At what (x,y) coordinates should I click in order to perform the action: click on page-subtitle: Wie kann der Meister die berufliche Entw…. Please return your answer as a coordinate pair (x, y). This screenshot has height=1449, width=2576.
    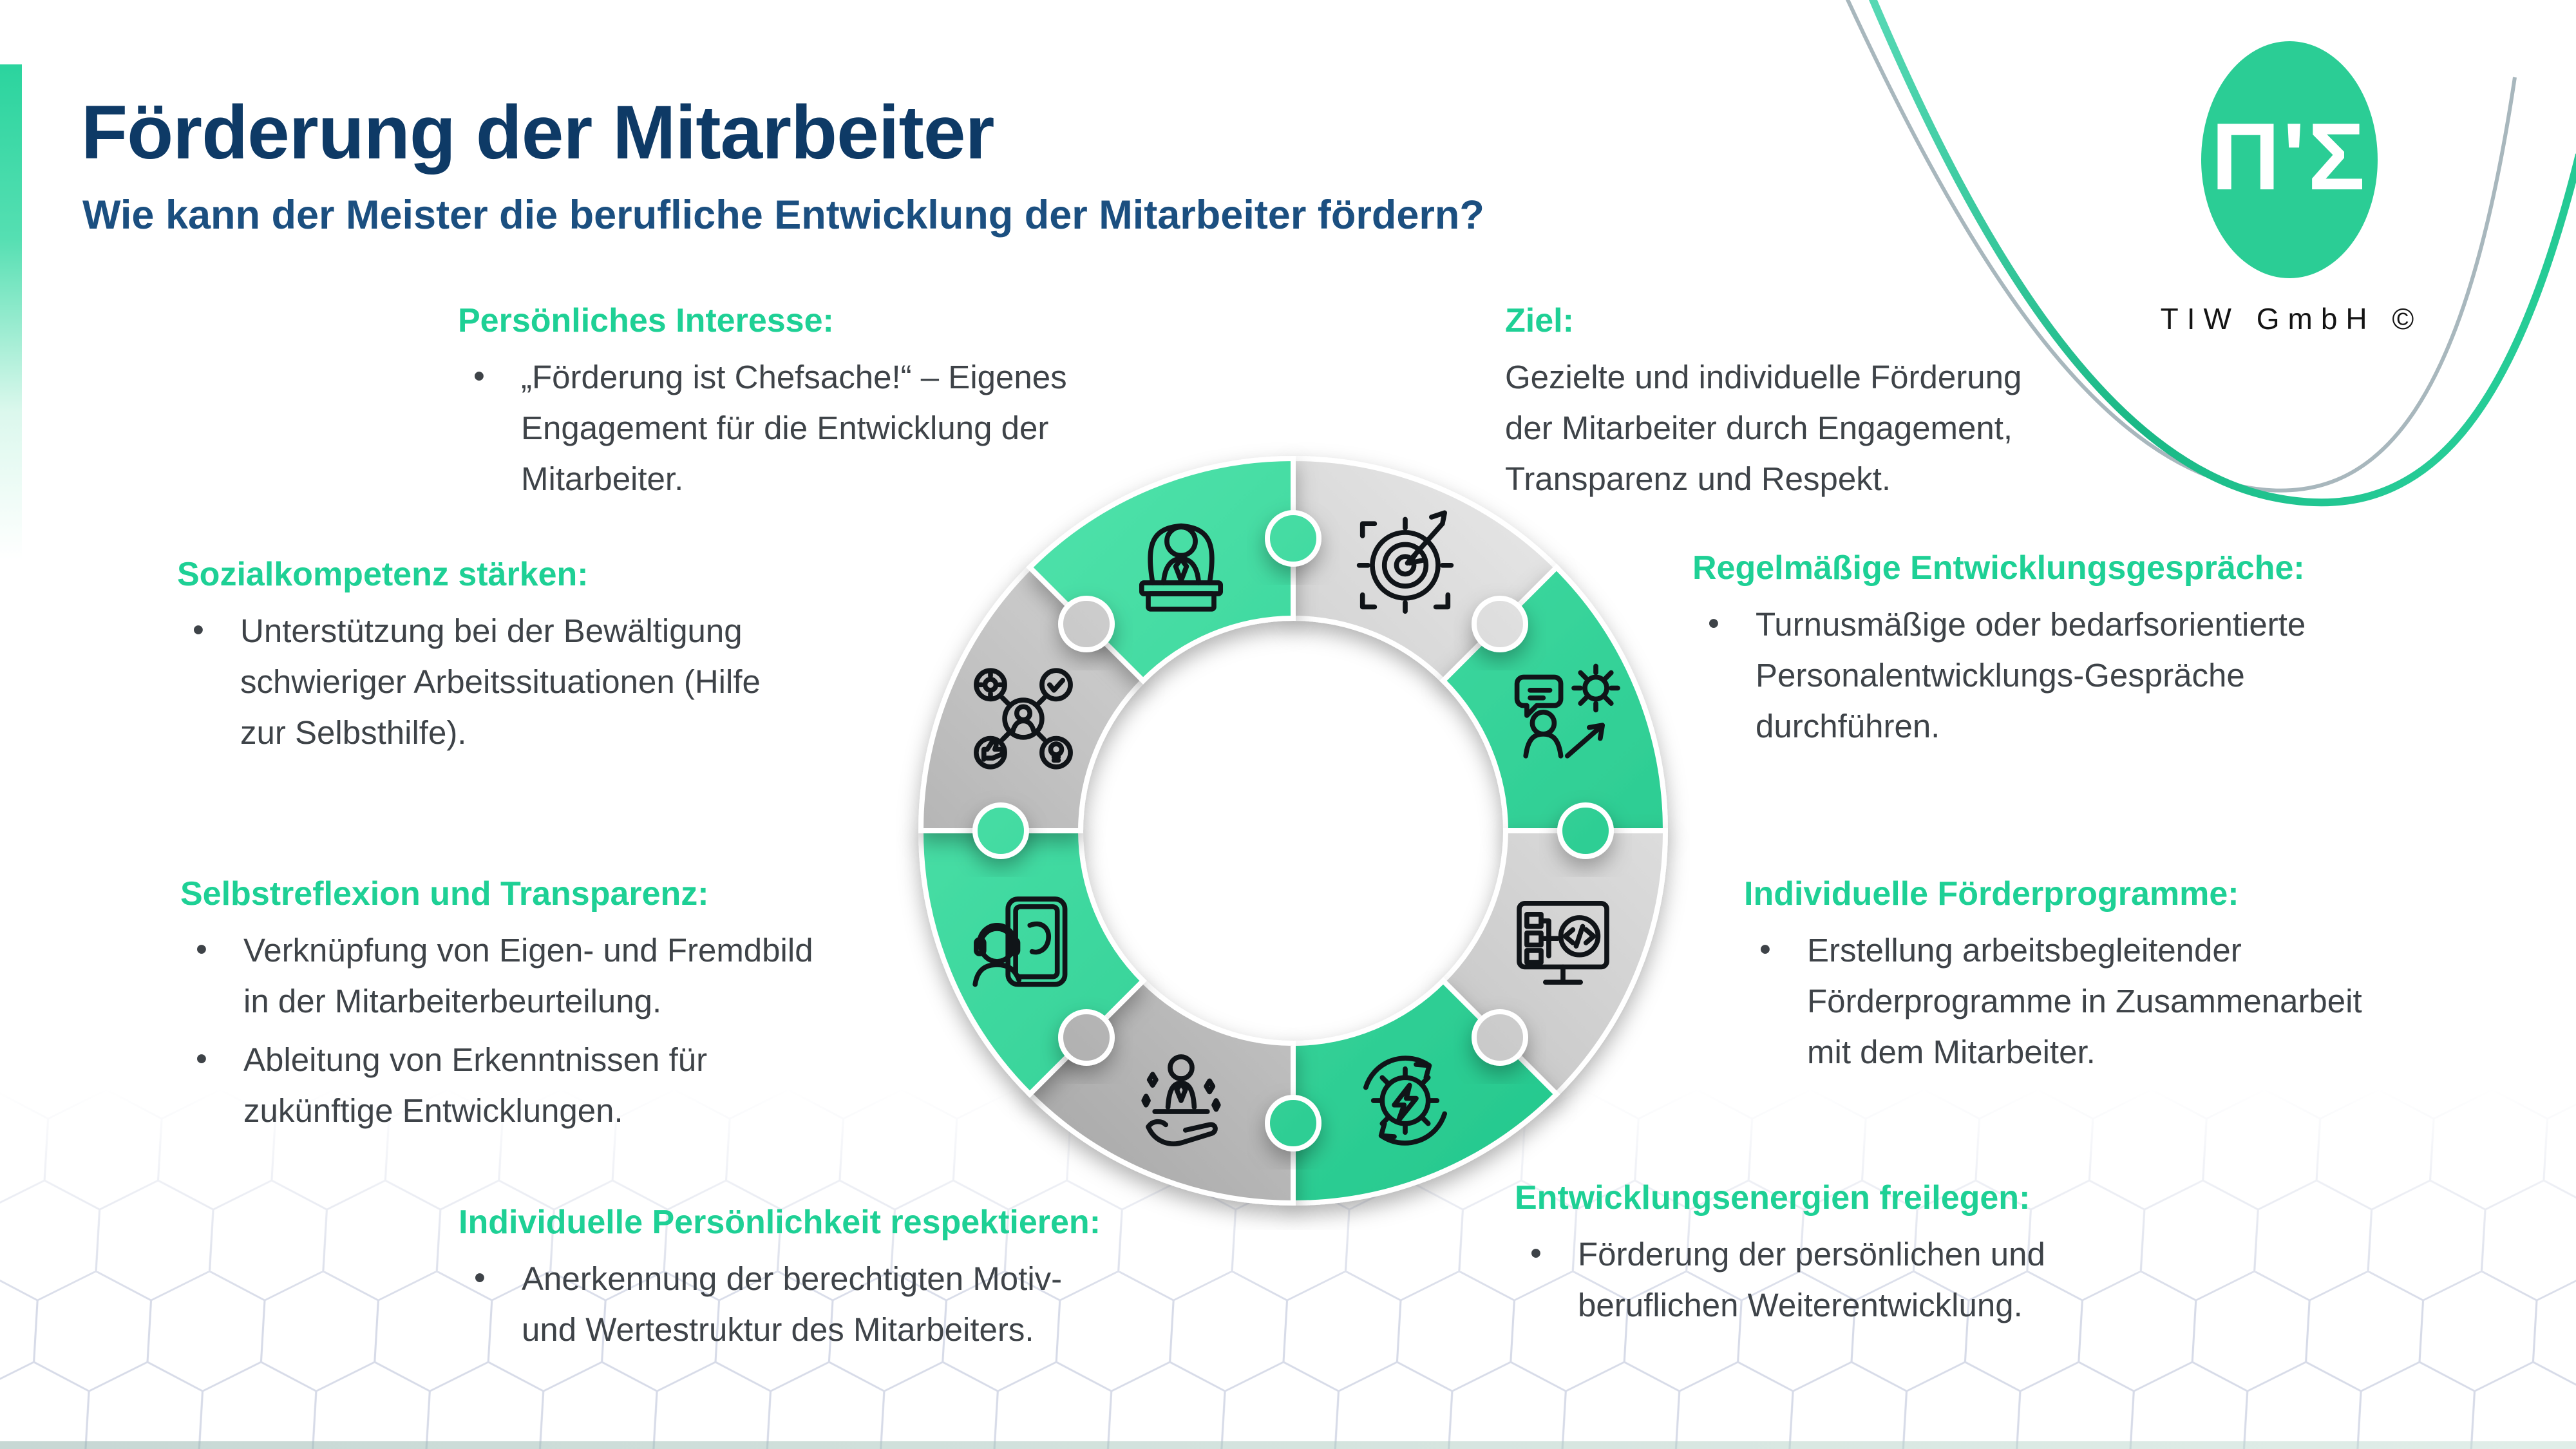
    Looking at the image, I should click on (783, 215).